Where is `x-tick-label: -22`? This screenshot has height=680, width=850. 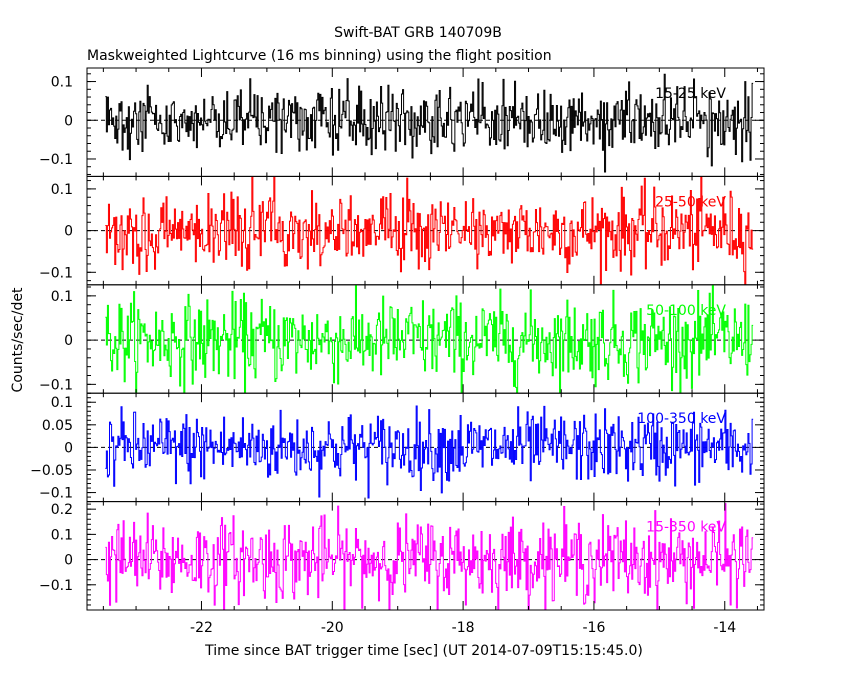 x-tick-label: -22 is located at coordinates (201, 628).